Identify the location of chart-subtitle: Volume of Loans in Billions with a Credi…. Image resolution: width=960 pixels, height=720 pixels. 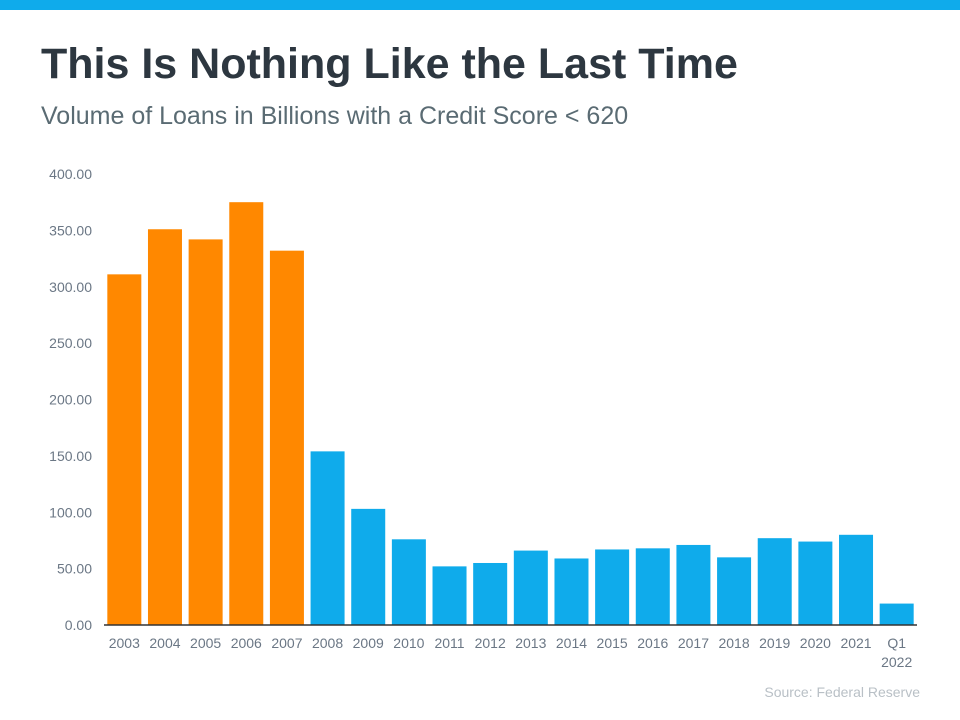
(335, 116).